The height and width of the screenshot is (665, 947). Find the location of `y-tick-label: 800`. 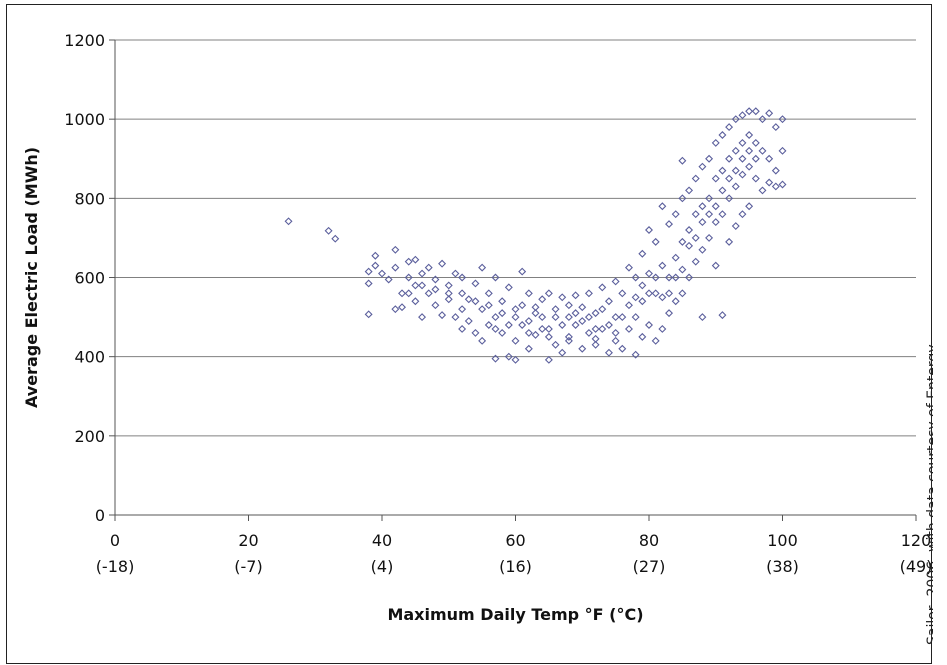

y-tick-label: 800 is located at coordinates (89, 198).